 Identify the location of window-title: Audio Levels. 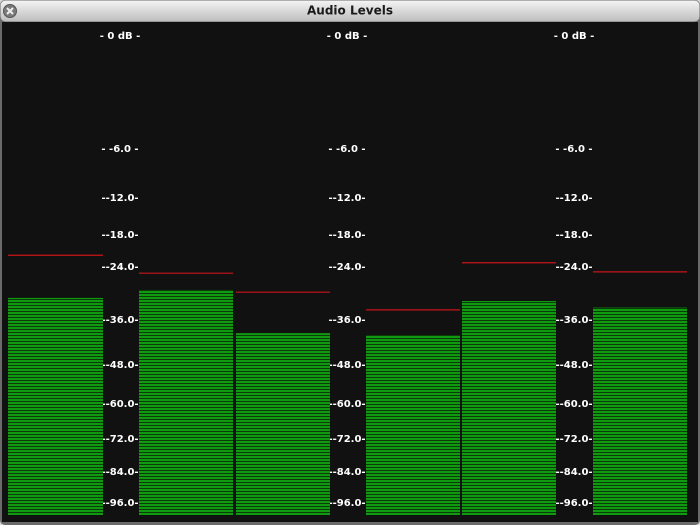
(350, 11).